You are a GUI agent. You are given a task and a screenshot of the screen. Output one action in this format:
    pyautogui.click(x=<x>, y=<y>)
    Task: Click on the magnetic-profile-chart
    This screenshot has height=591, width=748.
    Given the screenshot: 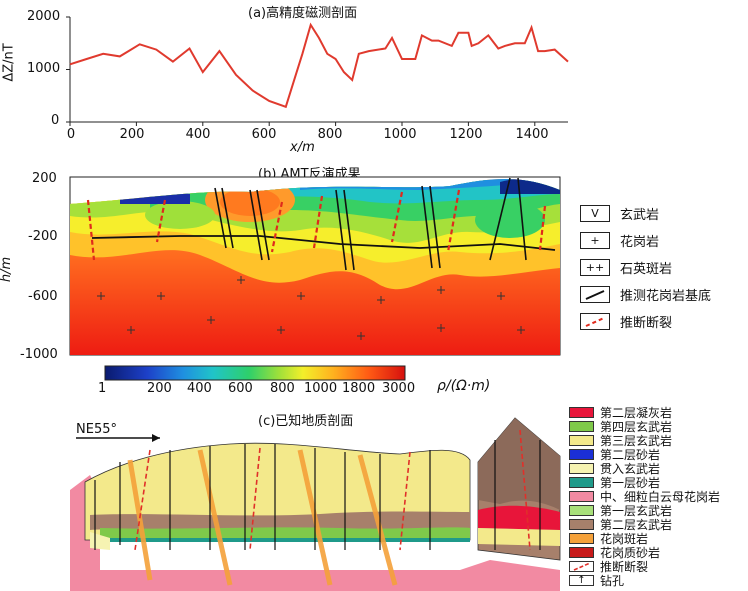 What is the action you would take?
    pyautogui.click(x=317, y=71)
    